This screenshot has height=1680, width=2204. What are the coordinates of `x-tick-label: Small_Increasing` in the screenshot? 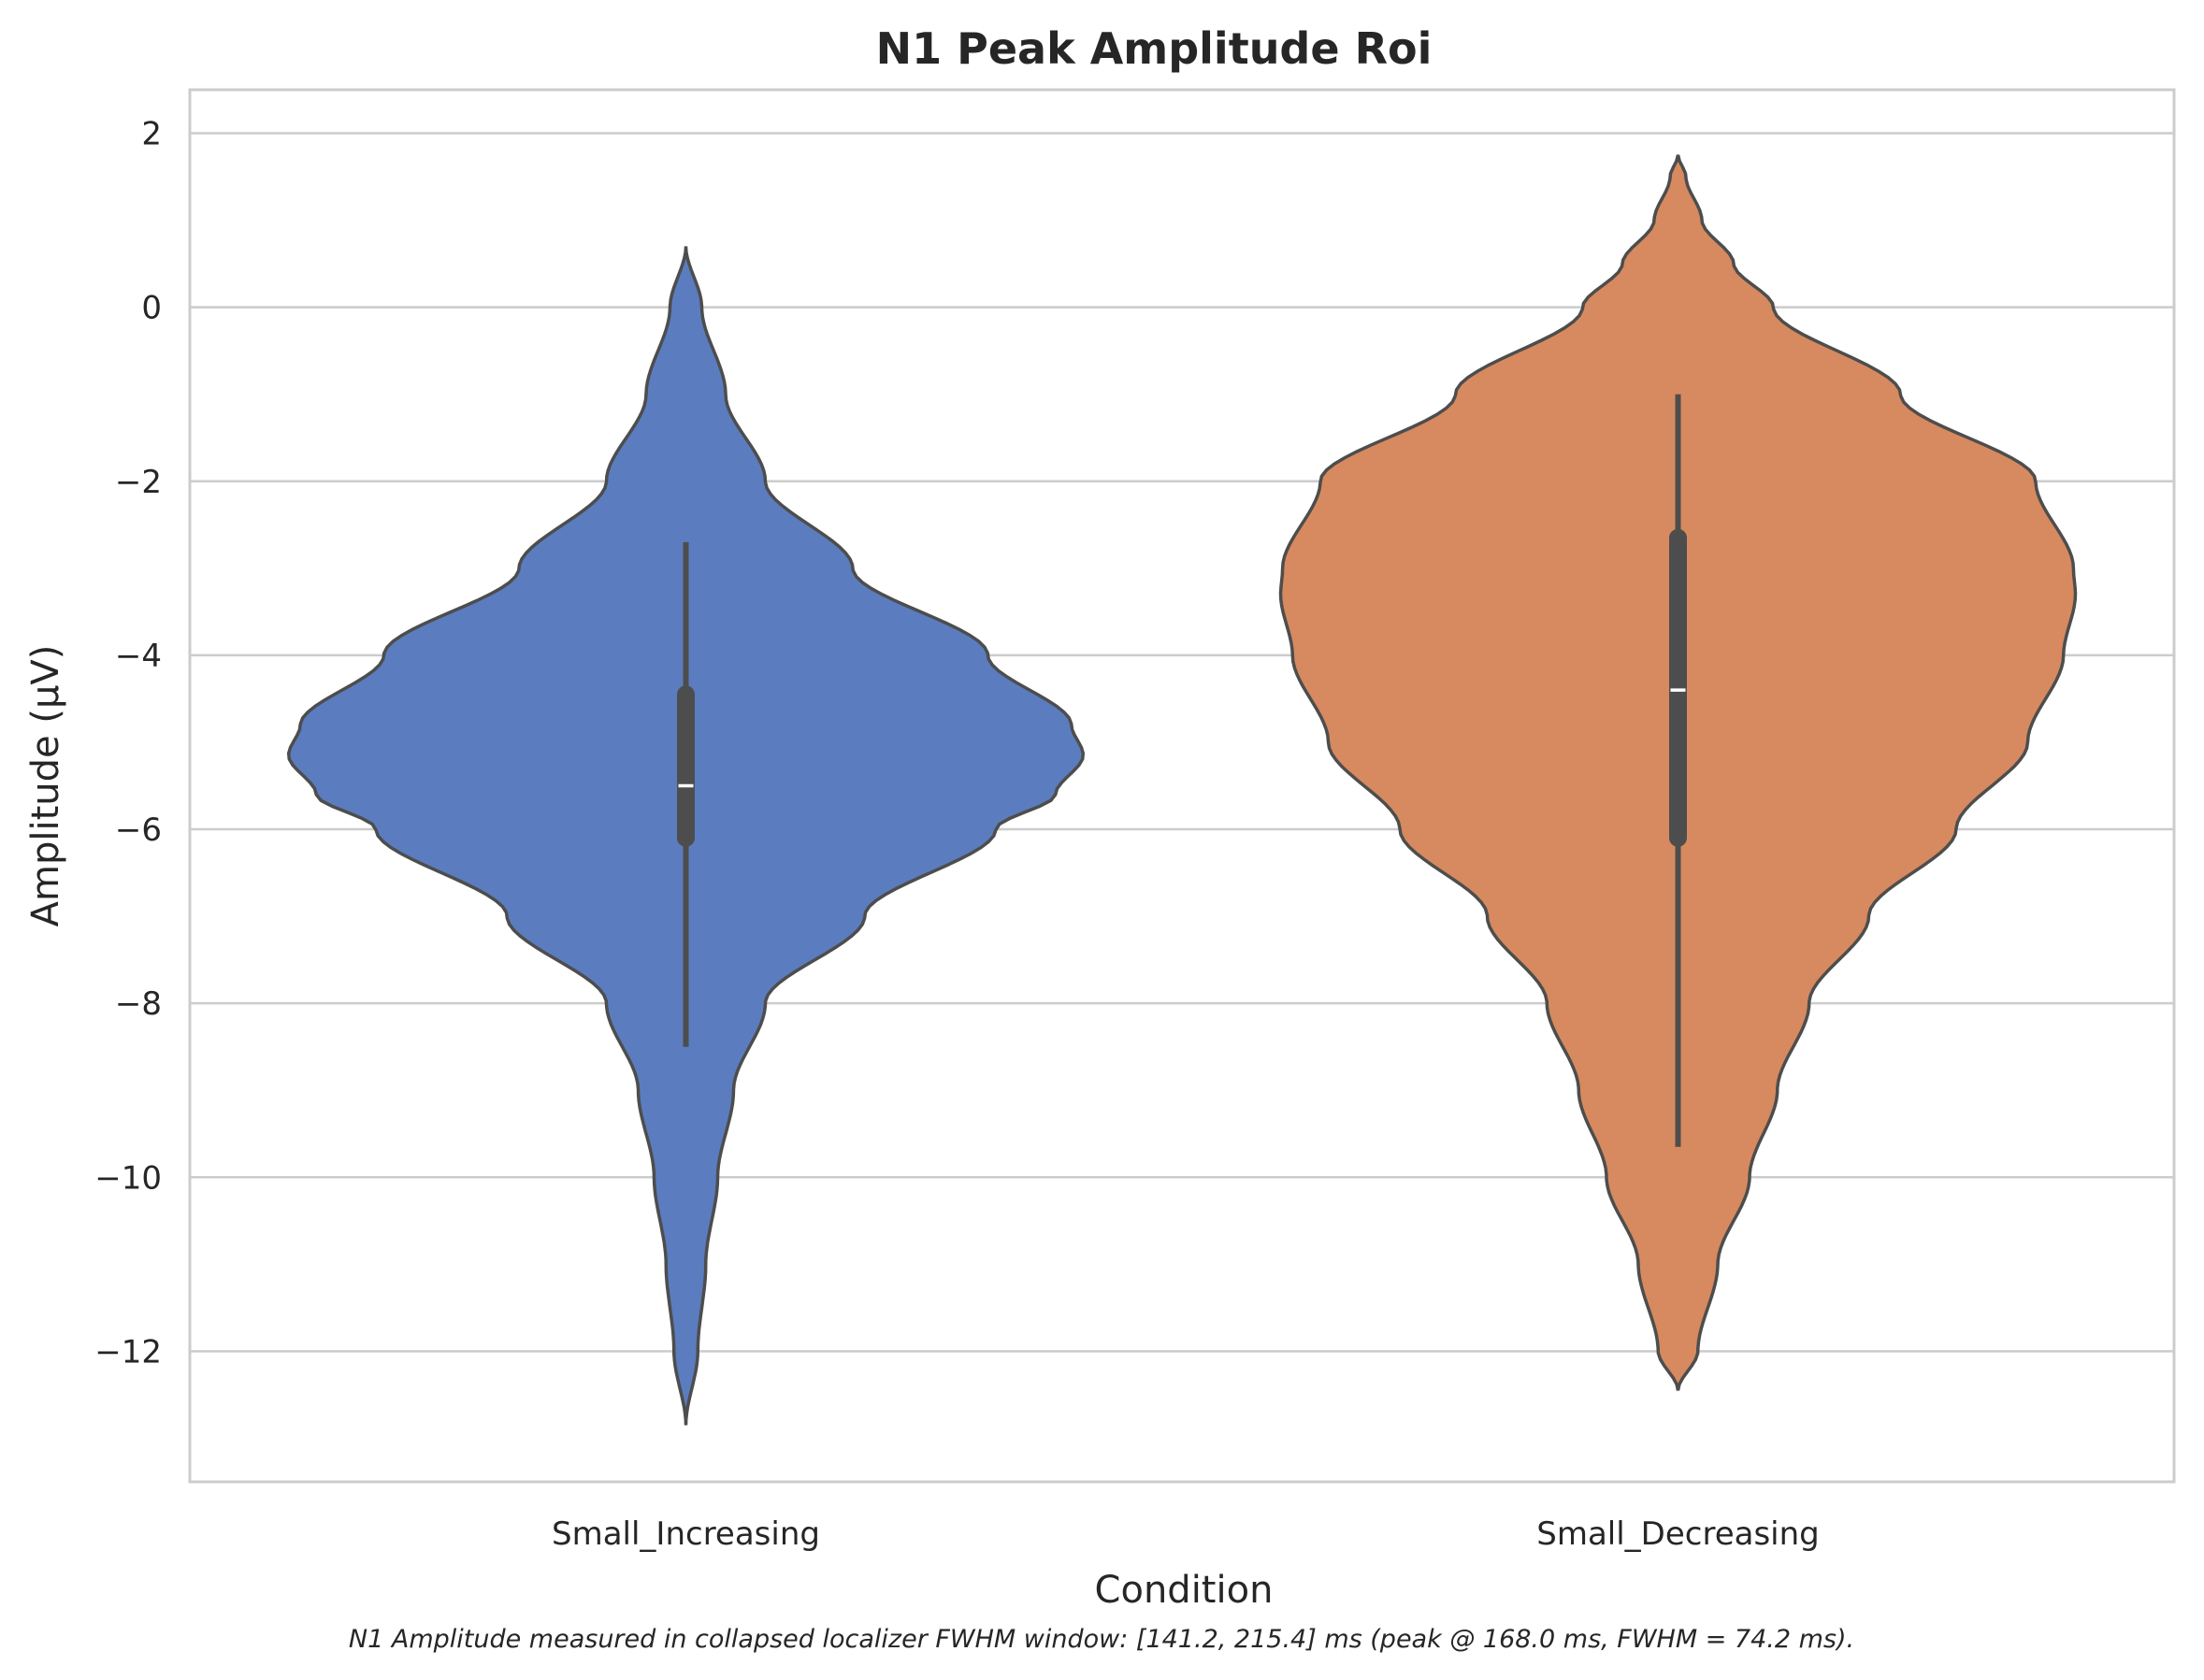 It's located at (686, 1534).